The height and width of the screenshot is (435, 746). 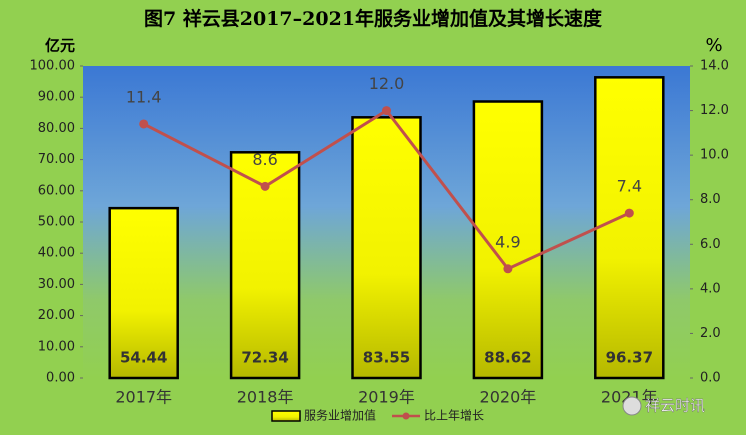 What do you see at coordinates (144, 96) in the screenshot?
I see `line-value-label: 11.4` at bounding box center [144, 96].